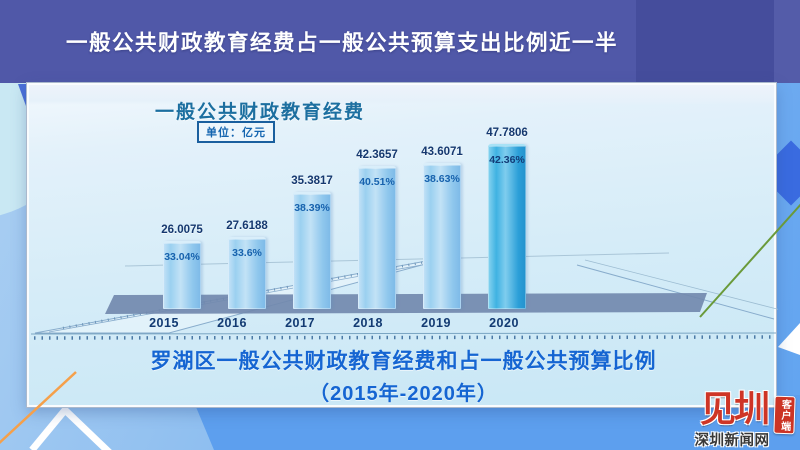  Describe the element at coordinates (247, 226) in the screenshot. I see `value-label-2016: 27.6188` at that location.